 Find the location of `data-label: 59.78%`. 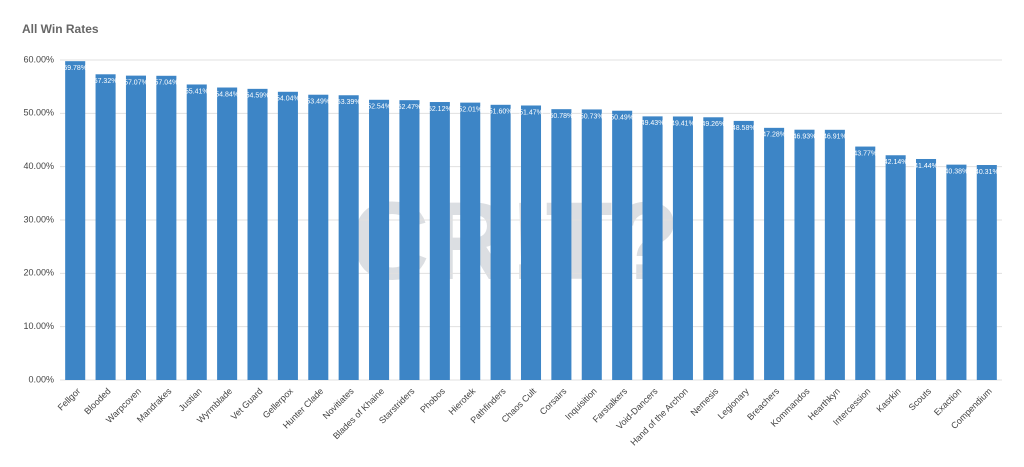

data-label: 59.78% is located at coordinates (75, 68).